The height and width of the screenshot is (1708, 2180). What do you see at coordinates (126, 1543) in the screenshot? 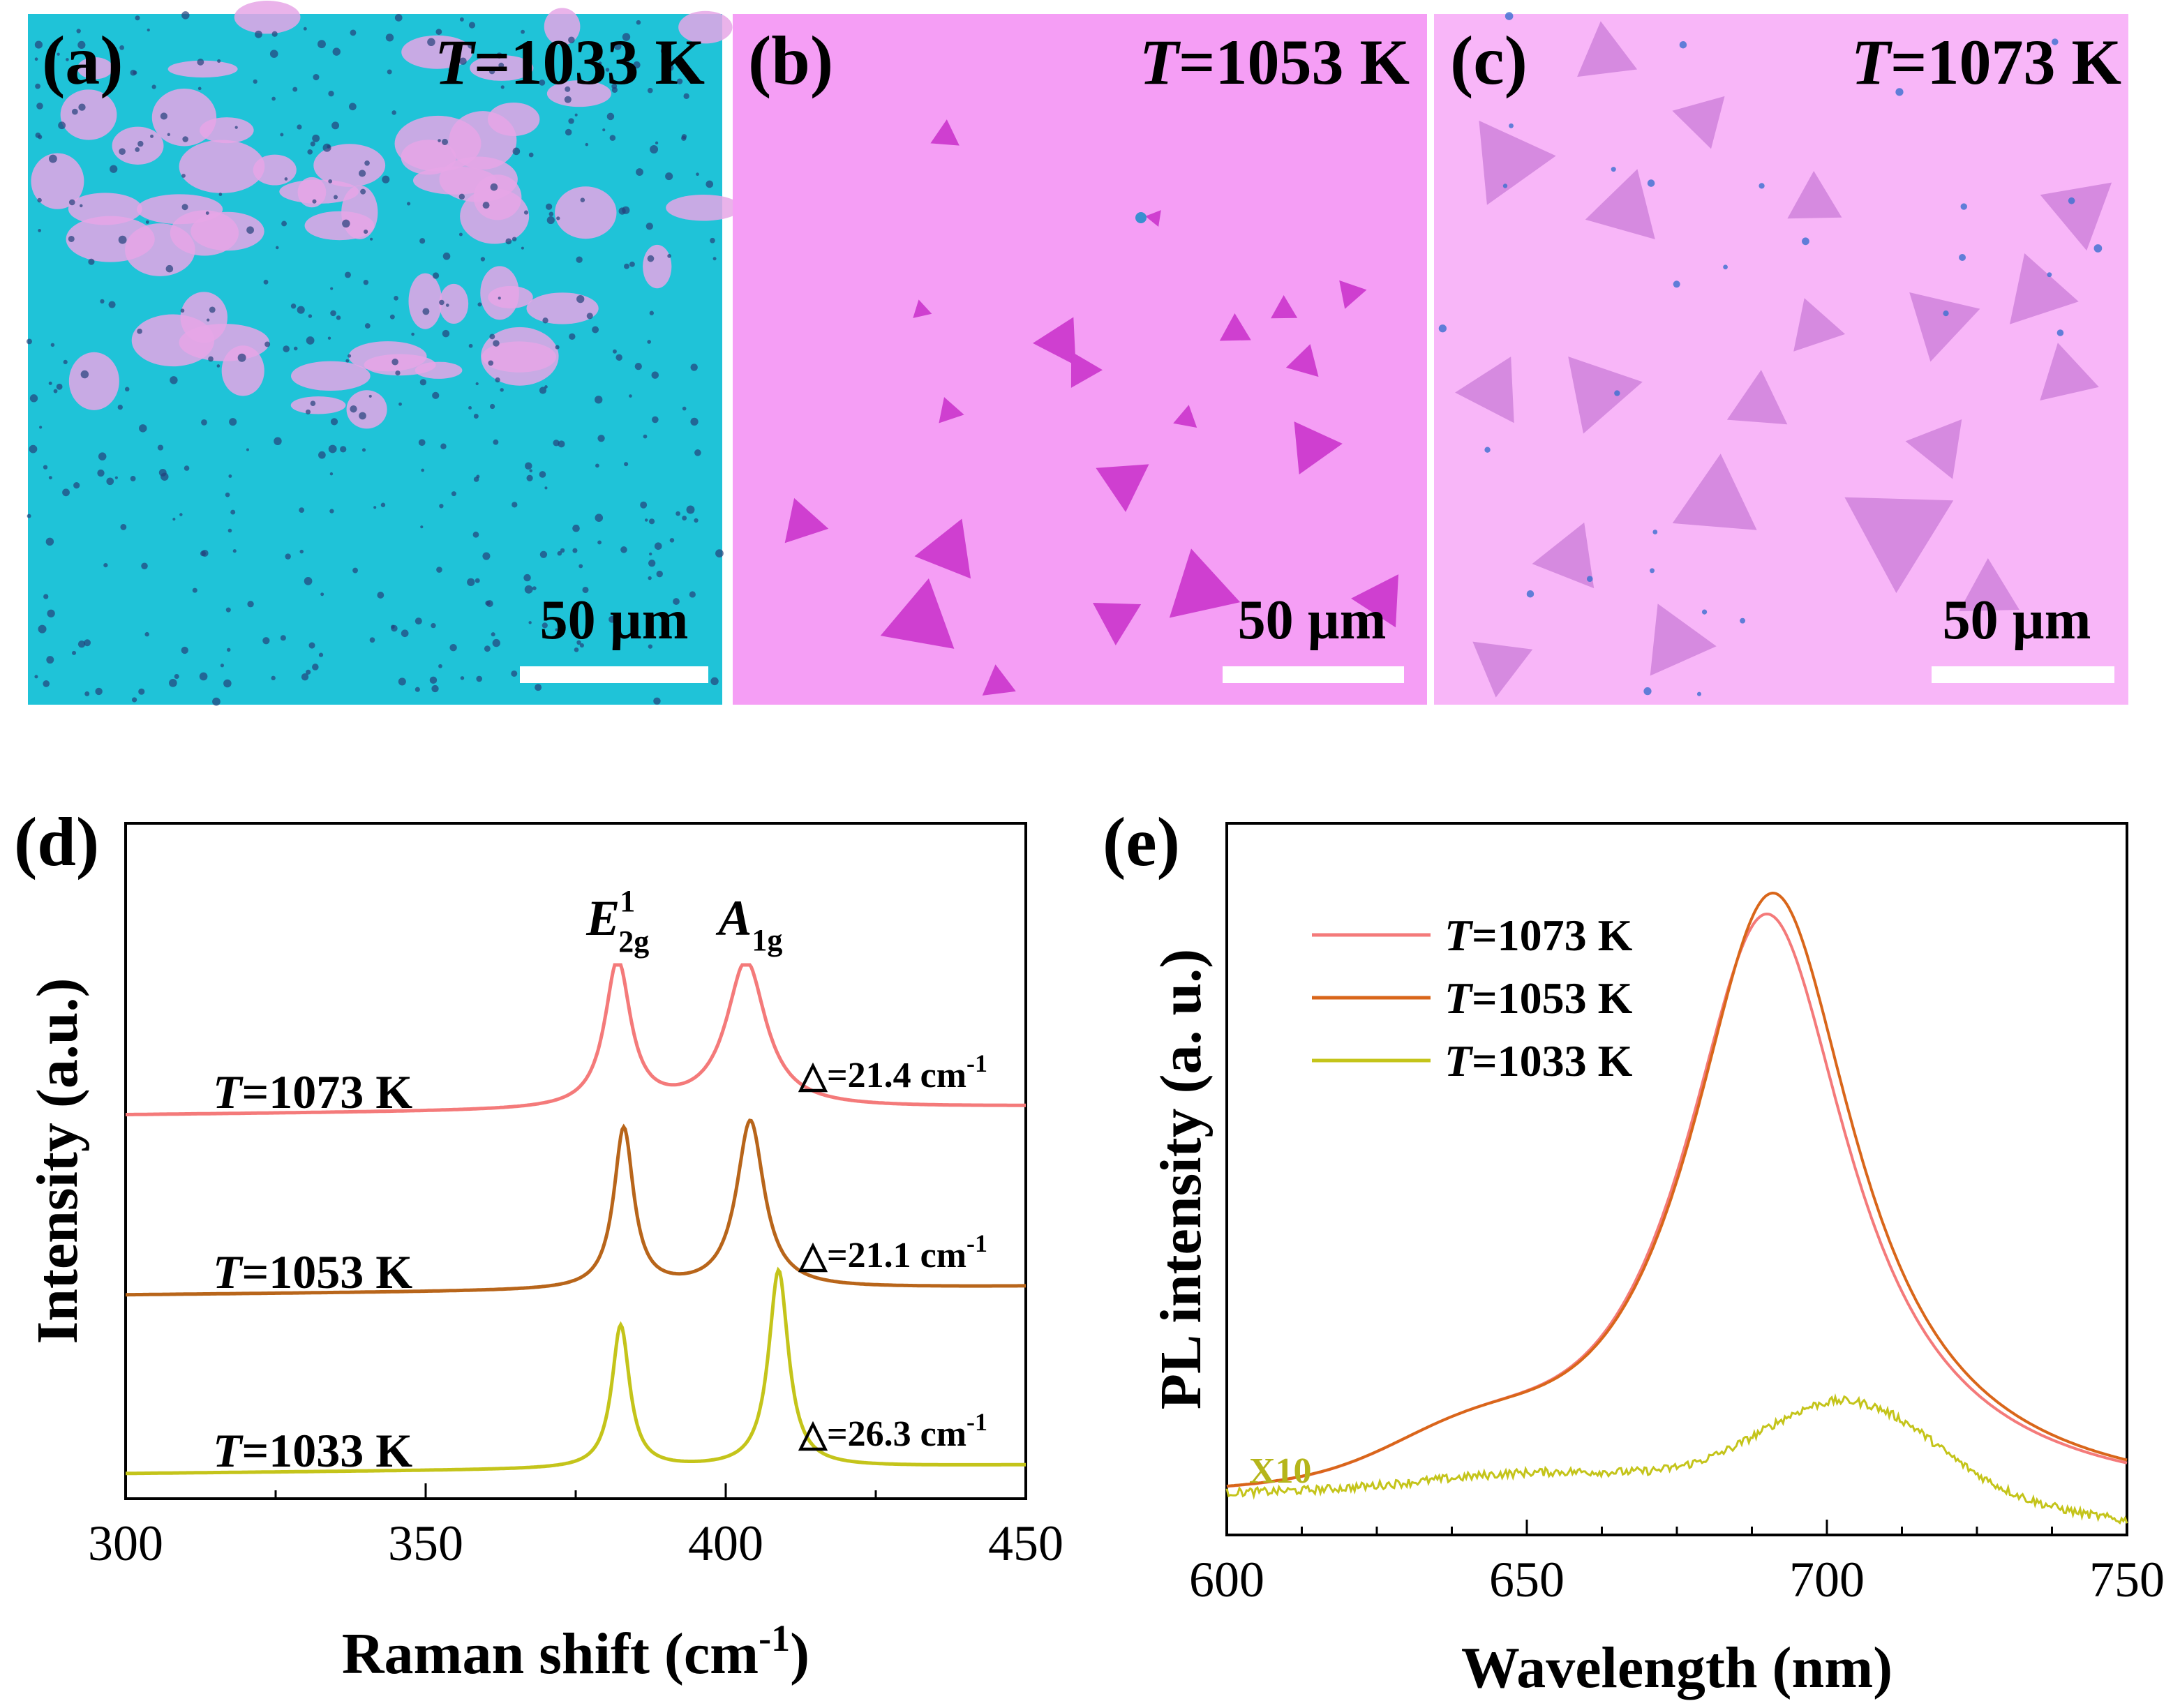
I see `x-tick-label: 300` at bounding box center [126, 1543].